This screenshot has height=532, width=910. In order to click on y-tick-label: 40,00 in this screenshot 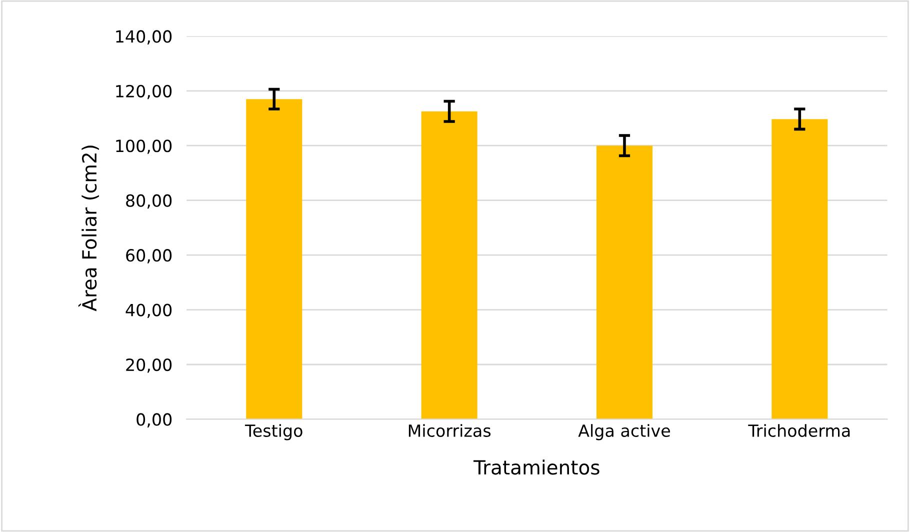, I will do `click(149, 311)`.